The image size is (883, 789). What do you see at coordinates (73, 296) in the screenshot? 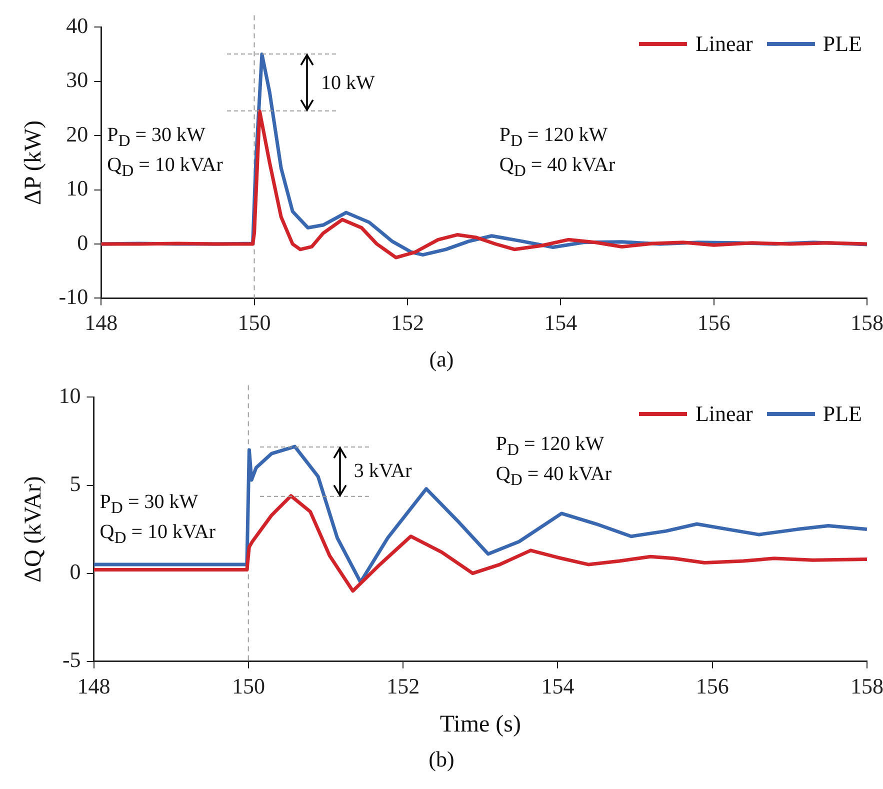
I see `y-tick-label: -10` at bounding box center [73, 296].